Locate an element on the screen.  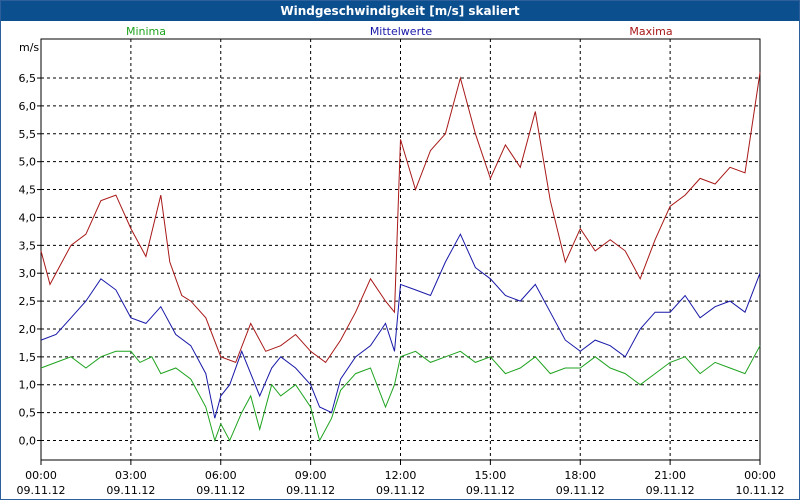
y-tick-label: 5,0 is located at coordinates (28, 162).